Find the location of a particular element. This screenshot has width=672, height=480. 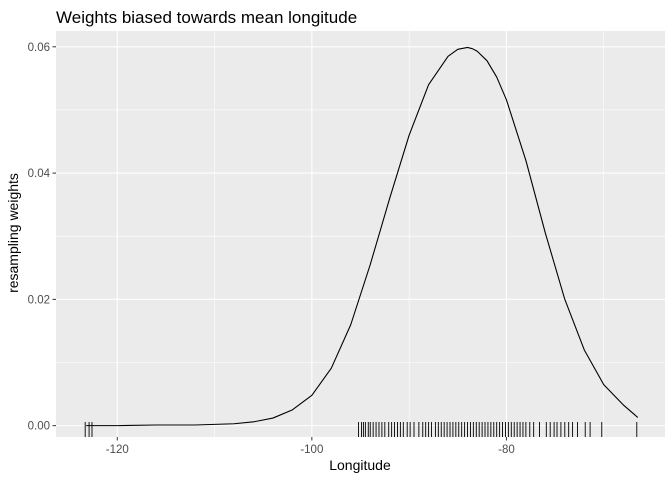

x-tick-label: -100 is located at coordinates (311, 450).